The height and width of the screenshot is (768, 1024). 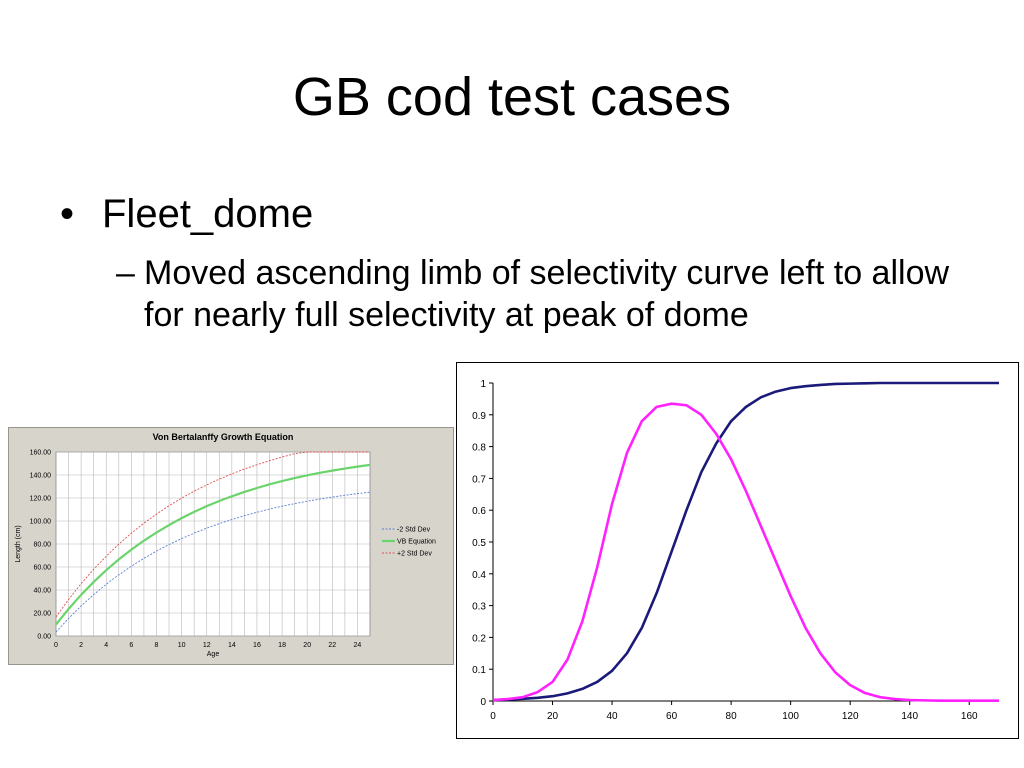 What do you see at coordinates (416, 542) in the screenshot?
I see `legend-label: VB Equation` at bounding box center [416, 542].